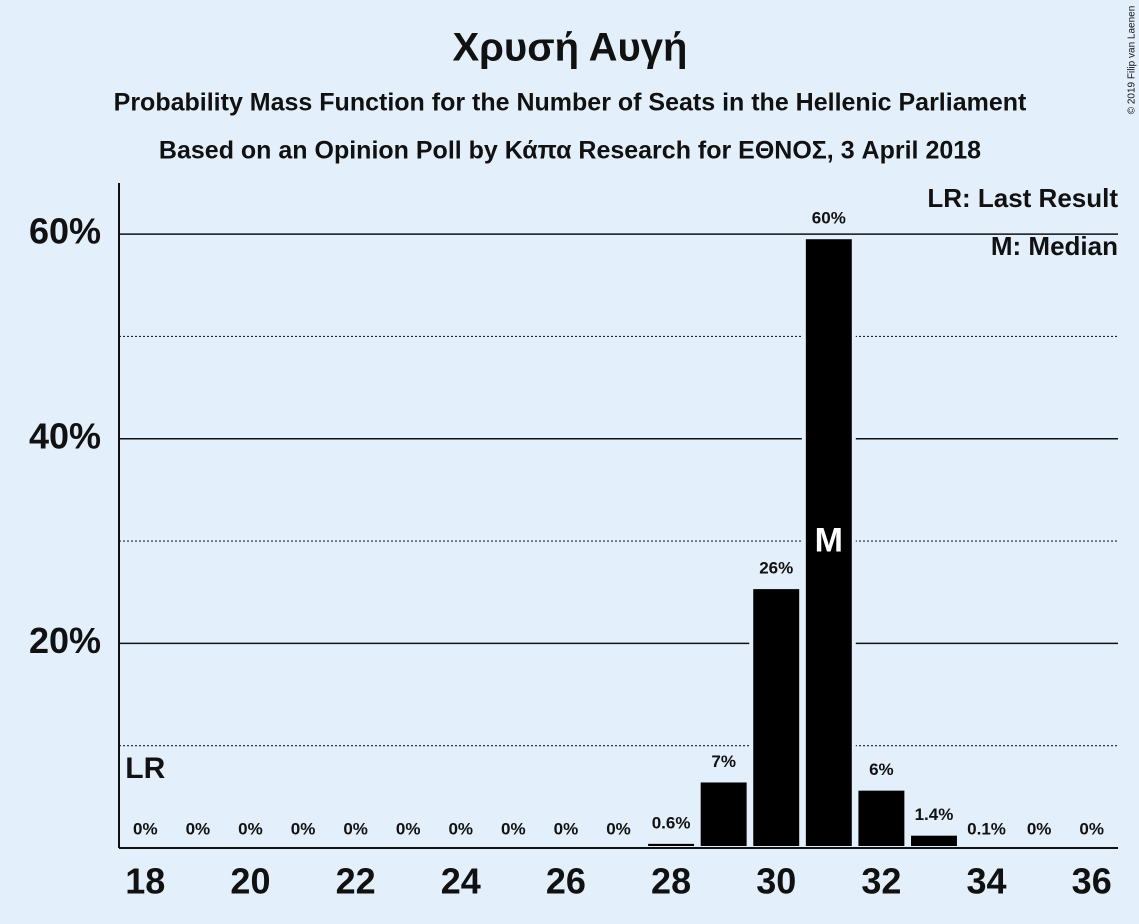 This screenshot has width=1139, height=924. I want to click on y-tick-label: 20%, so click(65, 640).